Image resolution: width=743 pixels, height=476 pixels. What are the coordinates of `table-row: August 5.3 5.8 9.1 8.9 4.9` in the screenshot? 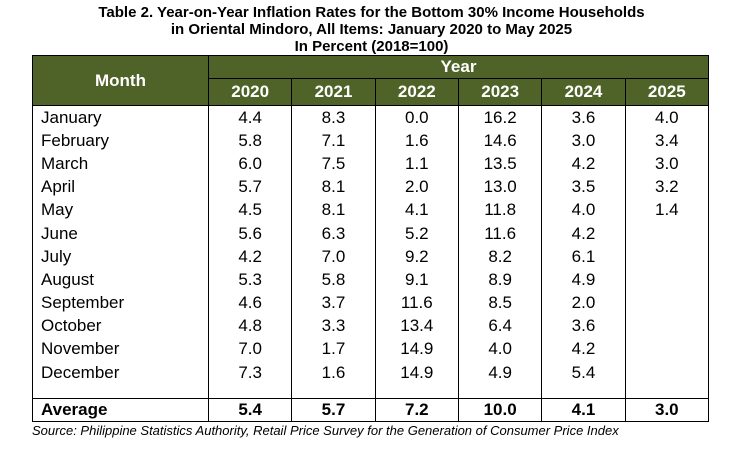 It's located at (371, 280).